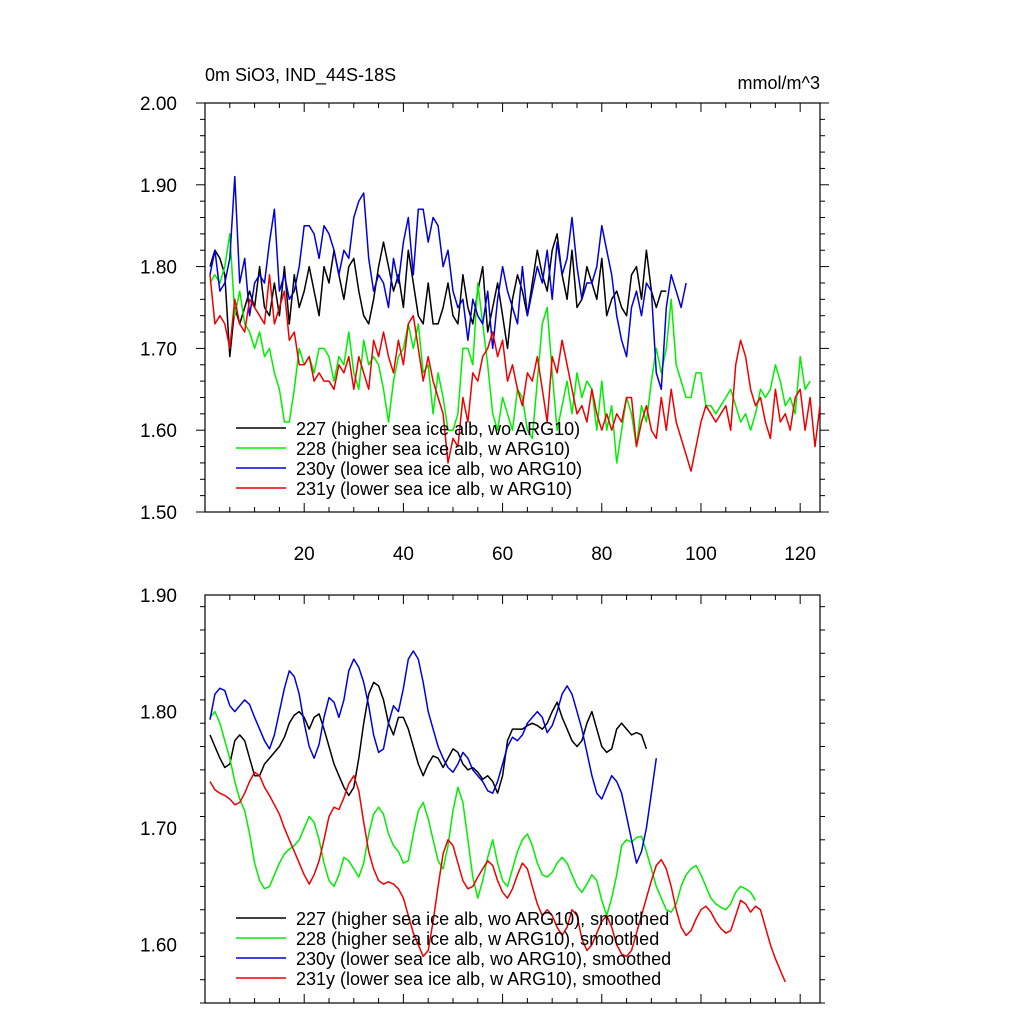 This screenshot has width=1024, height=1024. Describe the element at coordinates (601, 554) in the screenshot. I see `x-tick-label: 80` at that location.